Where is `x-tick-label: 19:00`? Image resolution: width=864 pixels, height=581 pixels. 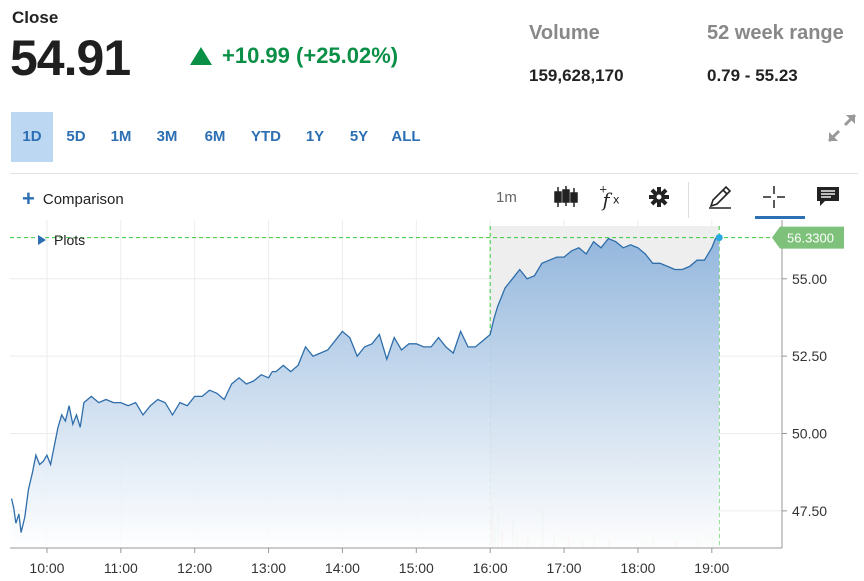 x-tick-label: 19:00 is located at coordinates (711, 568).